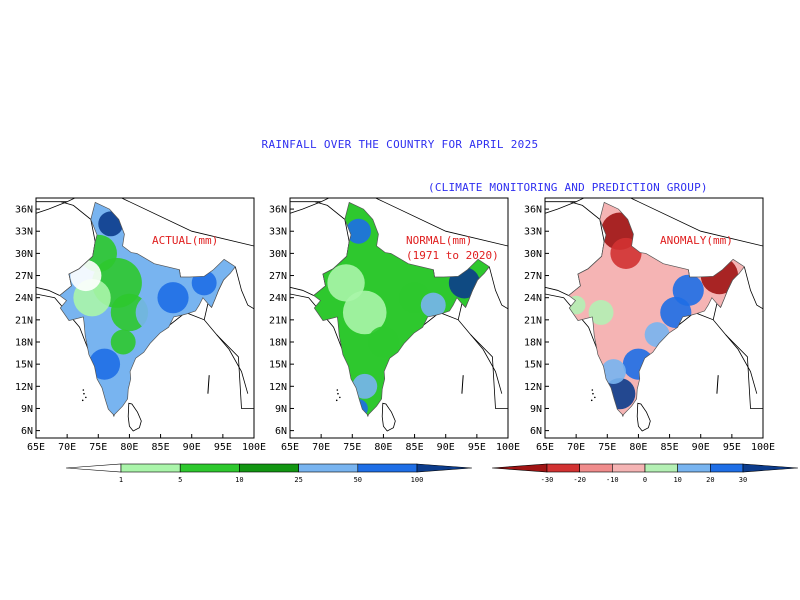  Describe the element at coordinates (185, 240) in the screenshot. I see `panel-title: ACTUAL(mm)` at that location.